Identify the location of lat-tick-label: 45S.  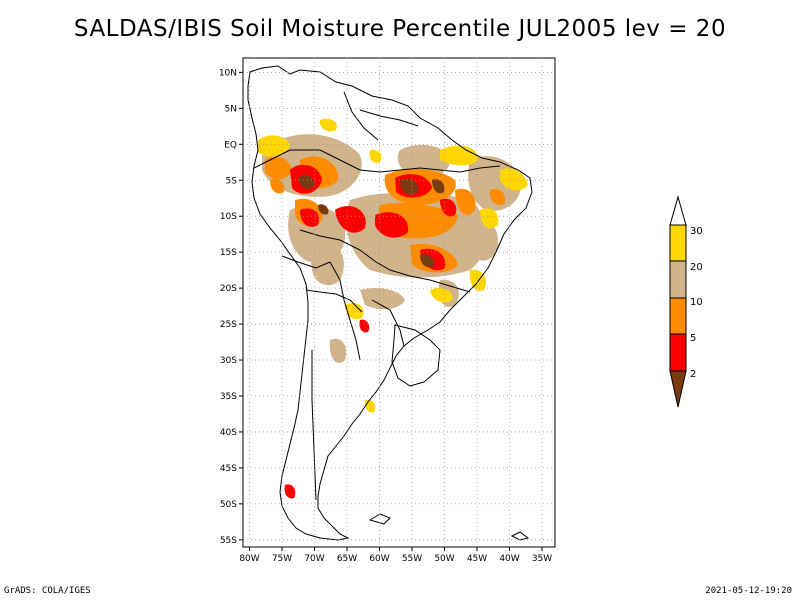
(228, 469).